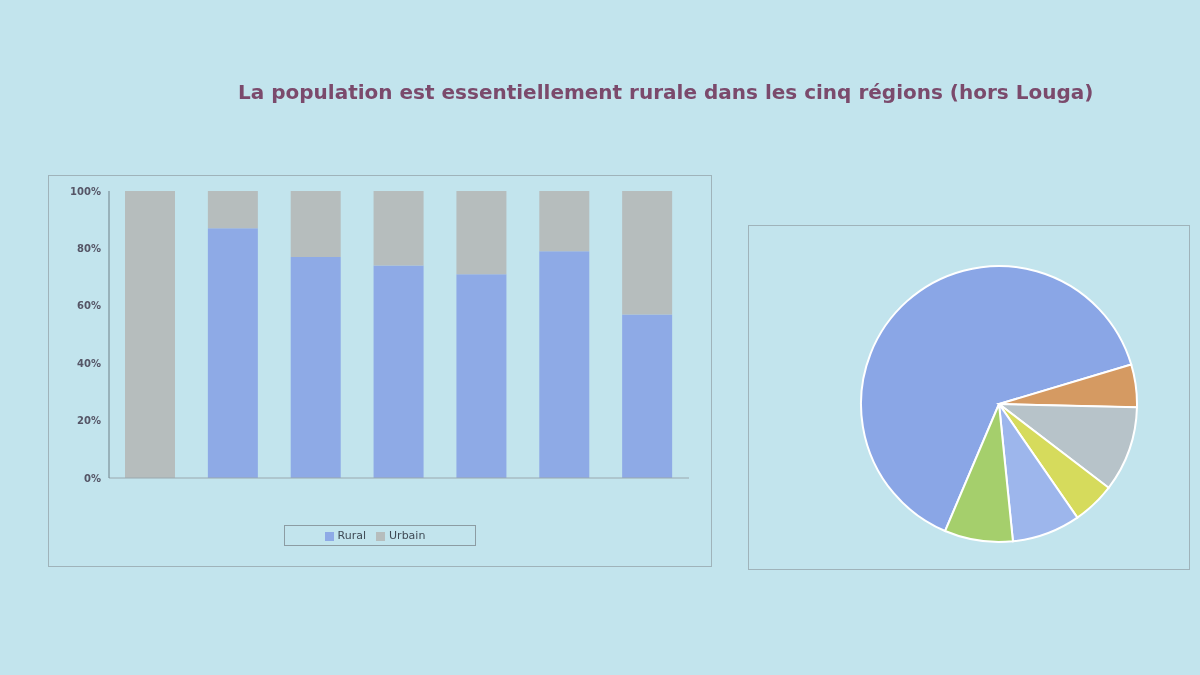 This screenshot has width=1200, height=675. What do you see at coordinates (89, 363) in the screenshot?
I see `y-tick-label: 40%` at bounding box center [89, 363].